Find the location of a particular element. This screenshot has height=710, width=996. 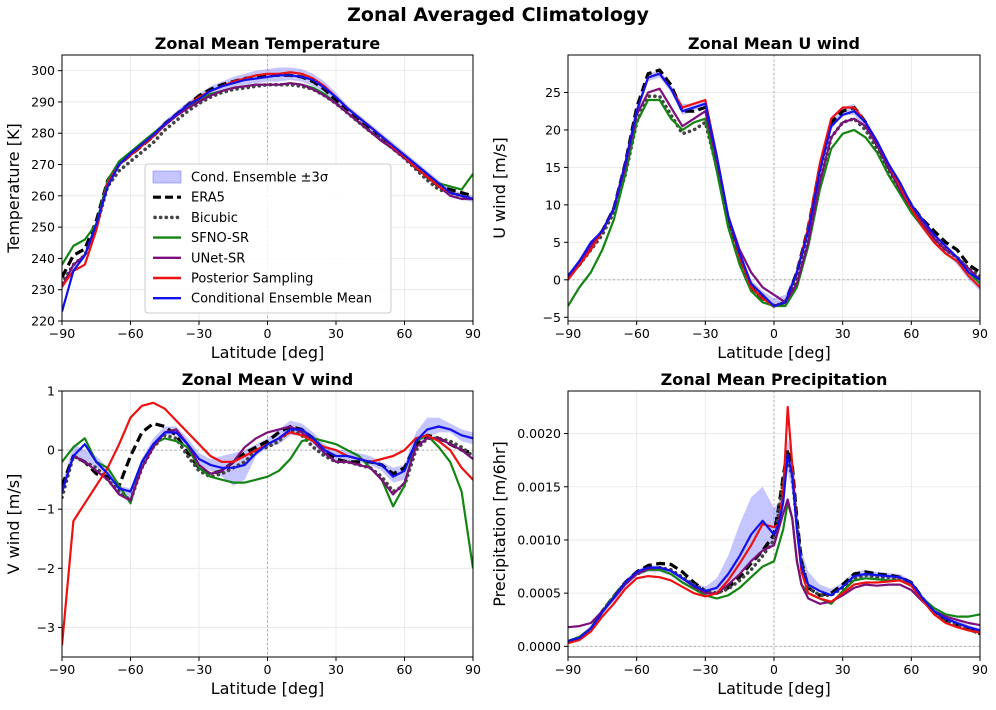

legend-item-unet-sr: UNet-SR is located at coordinates (199, 258).